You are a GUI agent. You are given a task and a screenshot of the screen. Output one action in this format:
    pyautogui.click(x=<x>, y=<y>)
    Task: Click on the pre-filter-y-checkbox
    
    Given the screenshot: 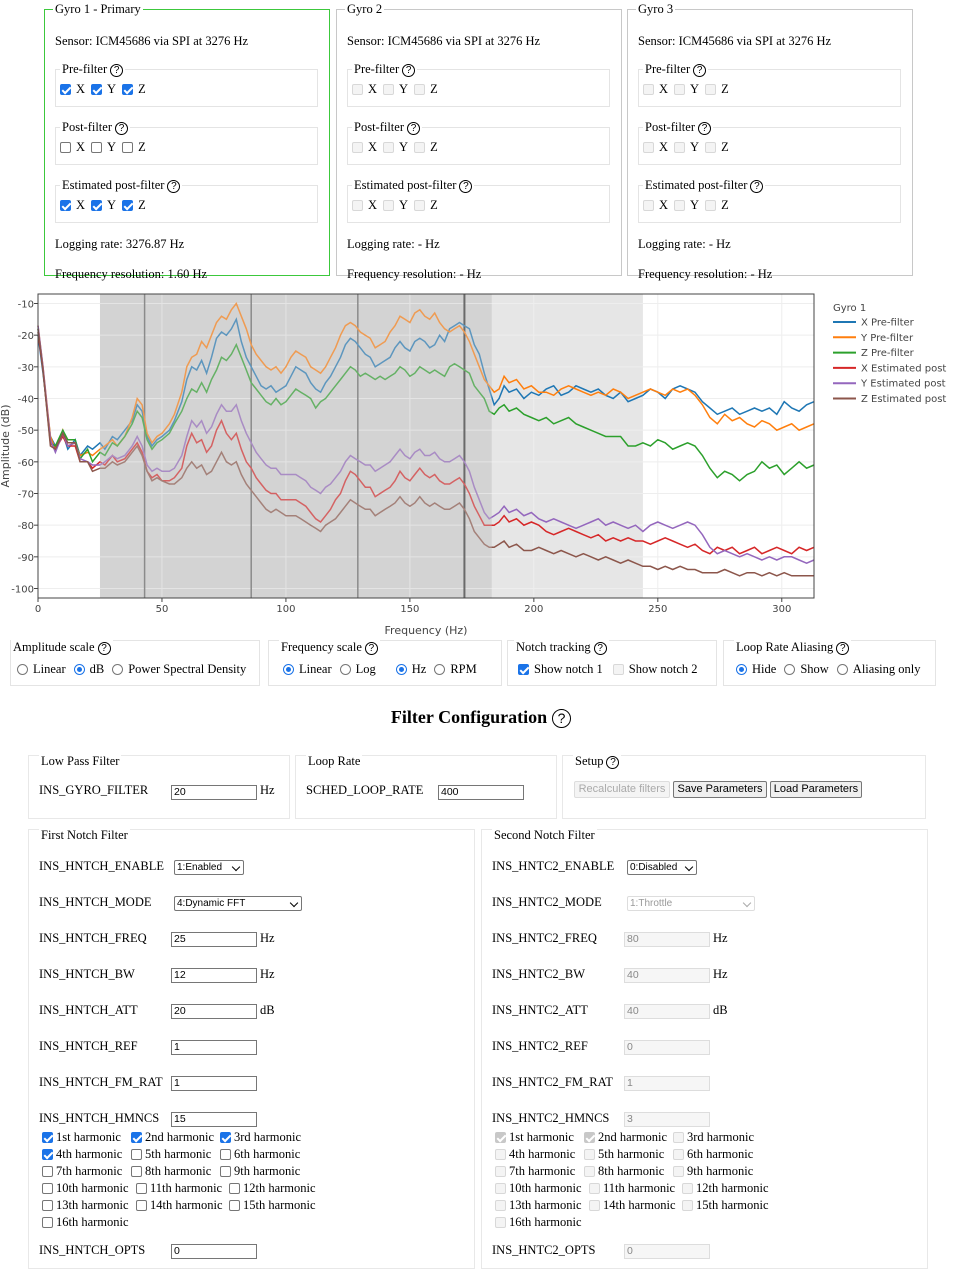 What is the action you would take?
    pyautogui.click(x=389, y=89)
    